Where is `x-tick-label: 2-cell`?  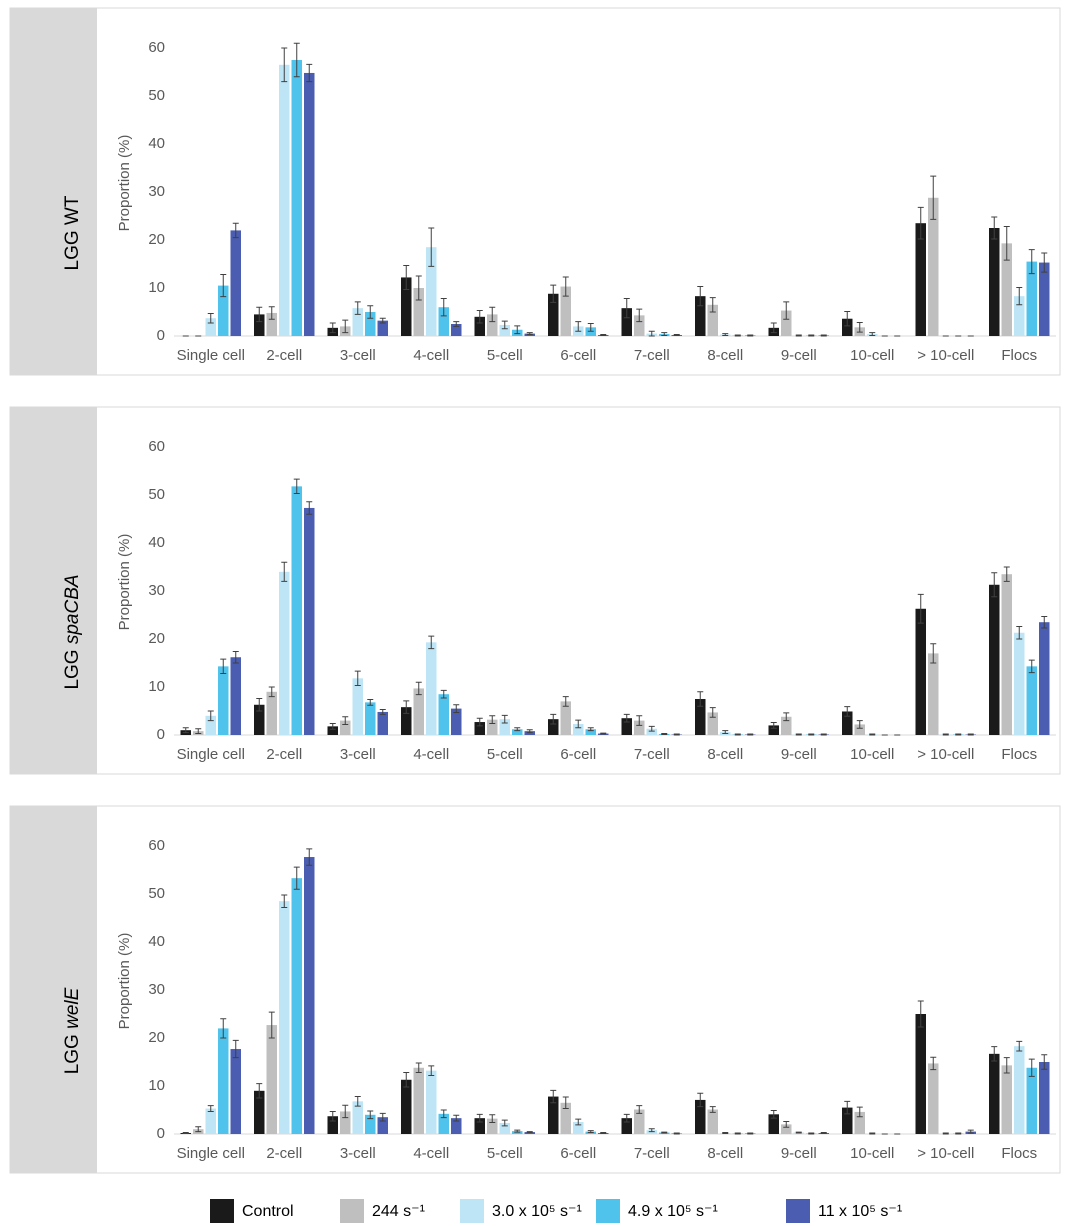 x-tick-label: 2-cell is located at coordinates (284, 754).